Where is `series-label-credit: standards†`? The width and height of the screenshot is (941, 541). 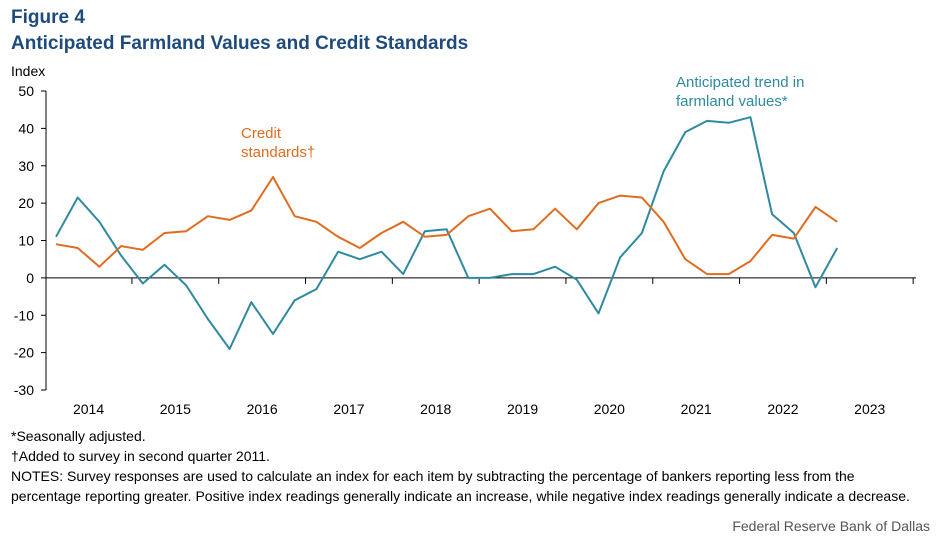
series-label-credit: standards† is located at coordinates (278, 152).